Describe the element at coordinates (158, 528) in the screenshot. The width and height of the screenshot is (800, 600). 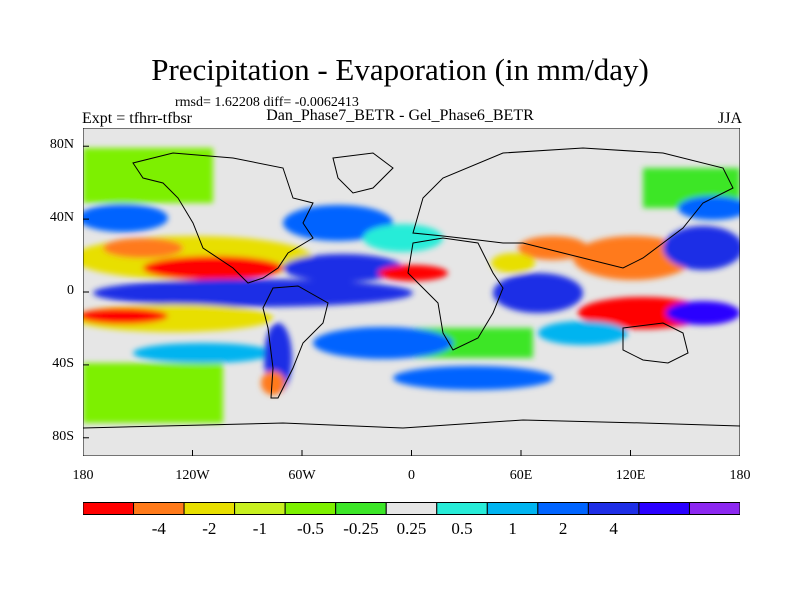
I see `colorbar-label: -4` at that location.